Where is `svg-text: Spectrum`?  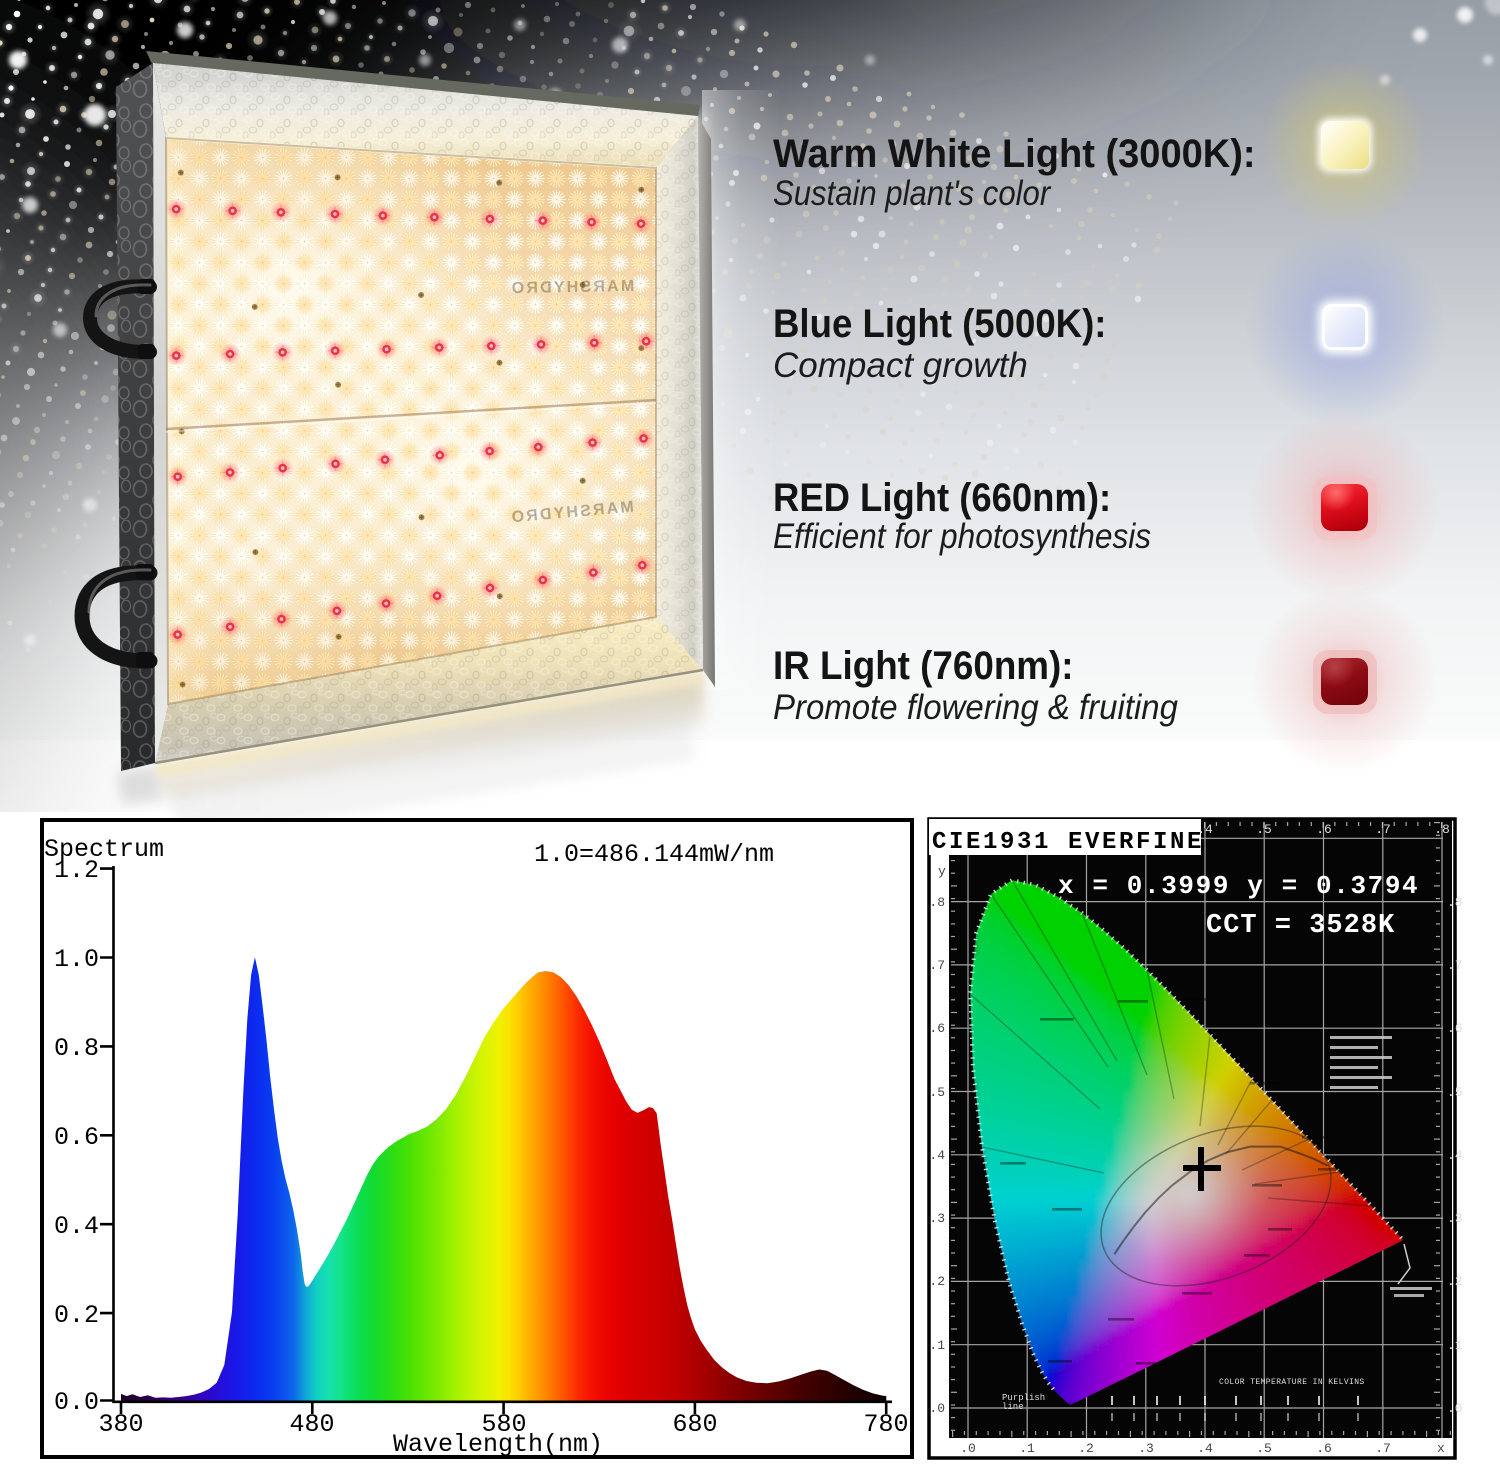 svg-text: Spectrum is located at coordinates (104, 849).